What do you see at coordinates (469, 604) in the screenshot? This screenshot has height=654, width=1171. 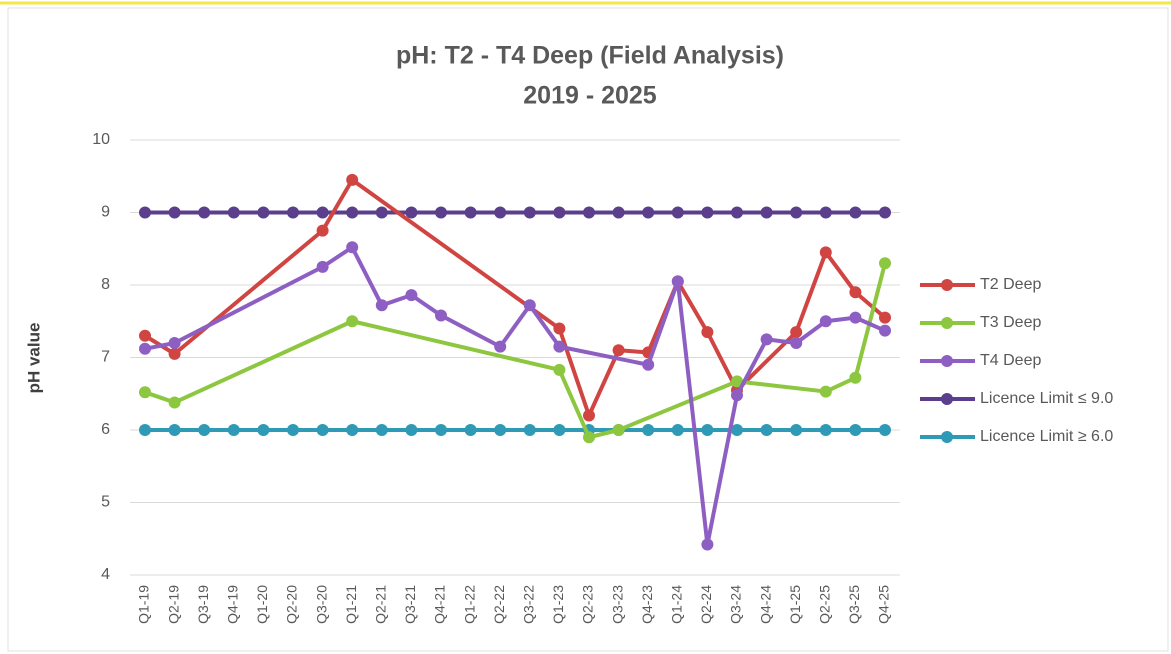 I see `x-tick-label: Q1-22` at bounding box center [469, 604].